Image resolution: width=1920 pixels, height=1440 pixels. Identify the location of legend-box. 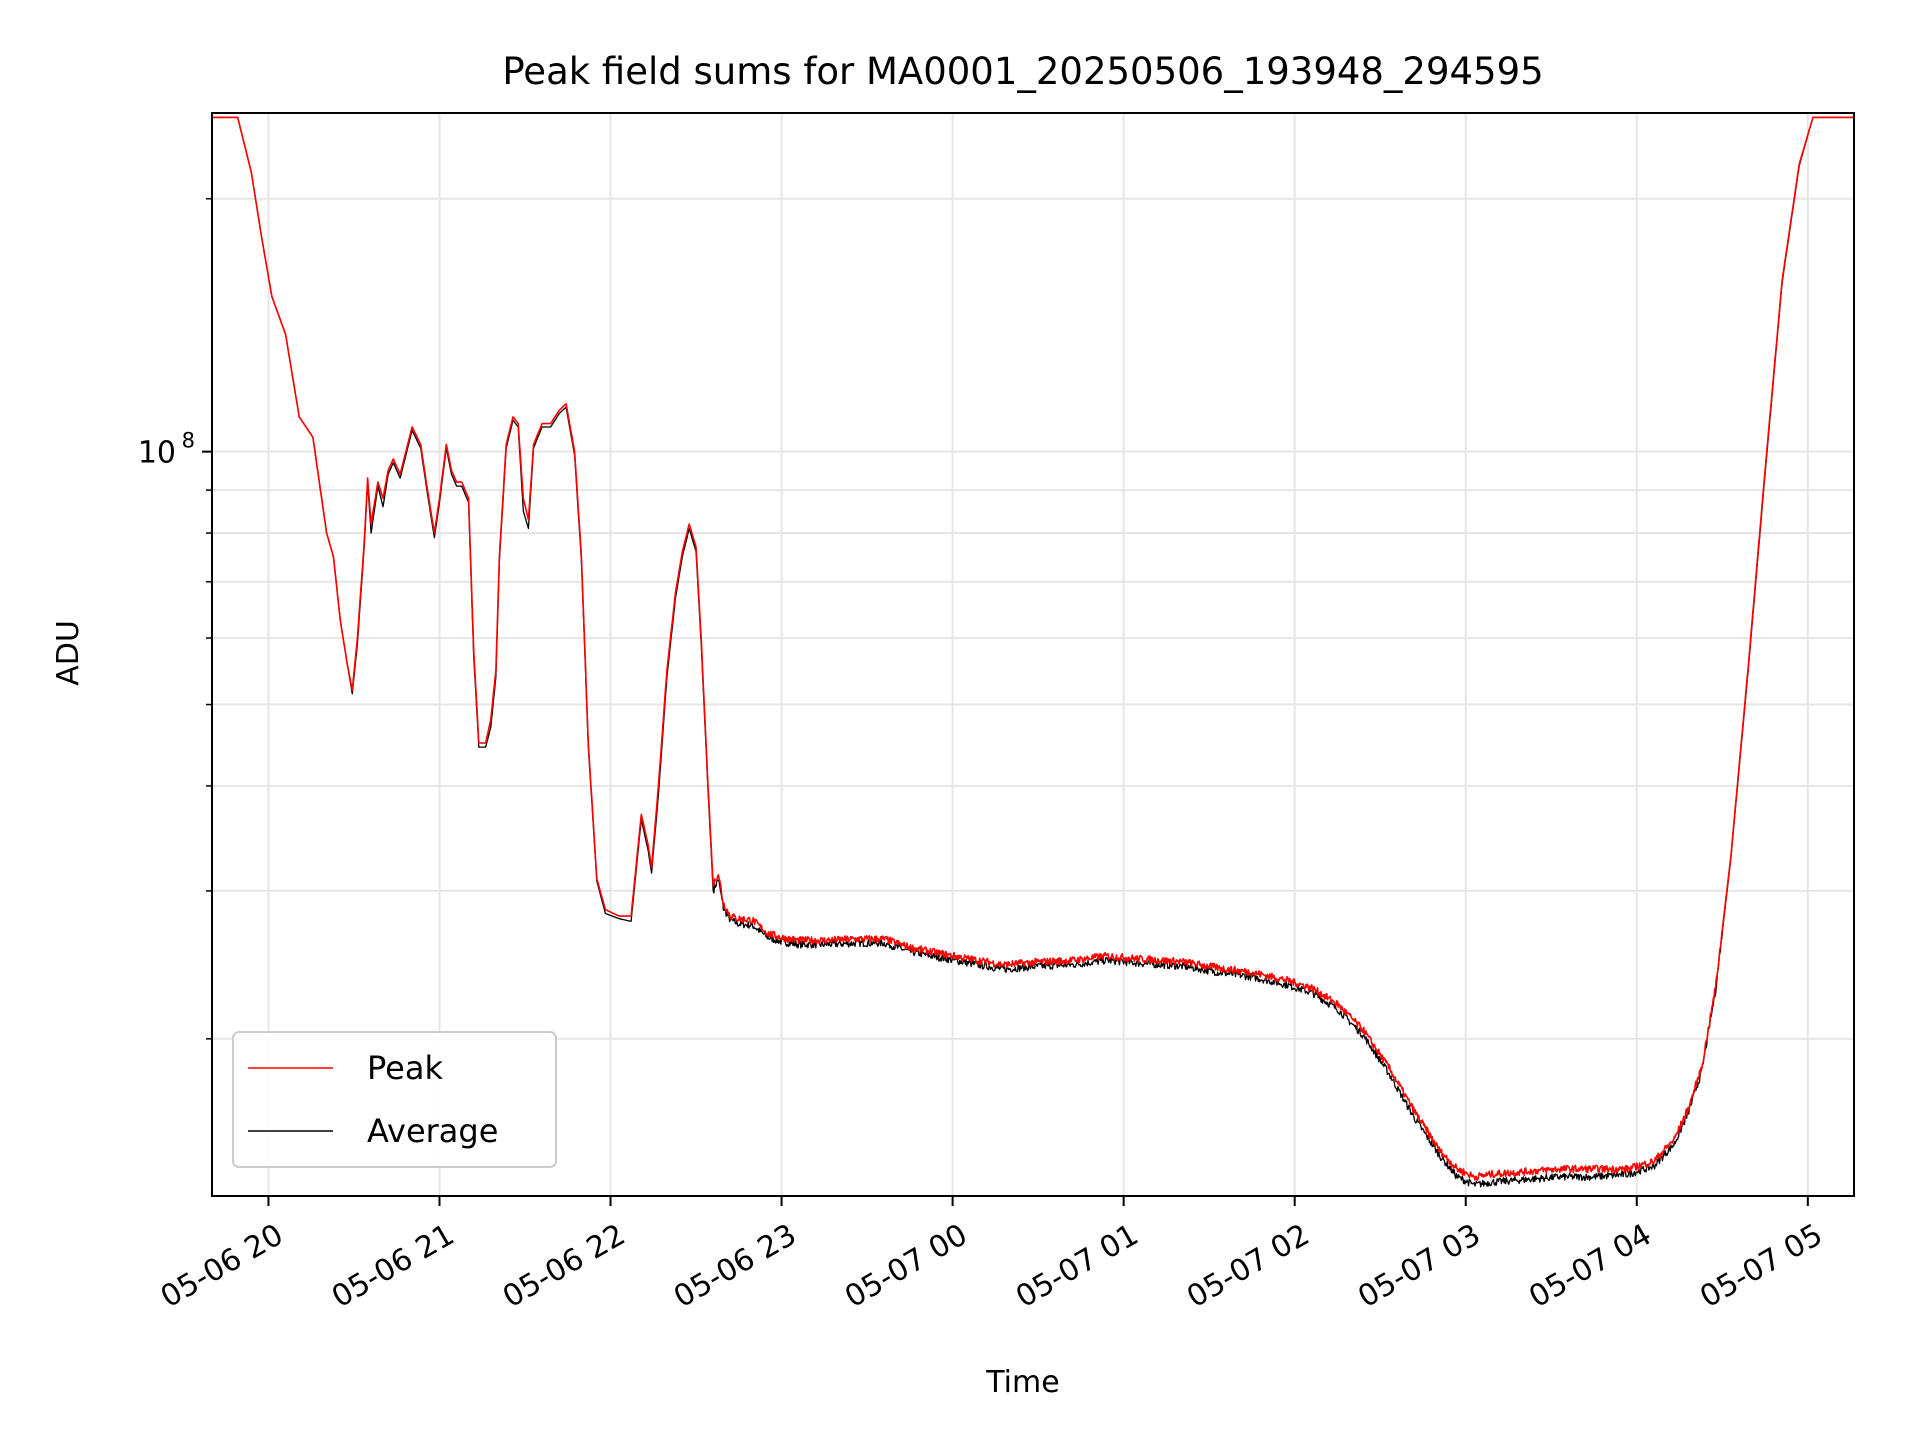
(394, 1099).